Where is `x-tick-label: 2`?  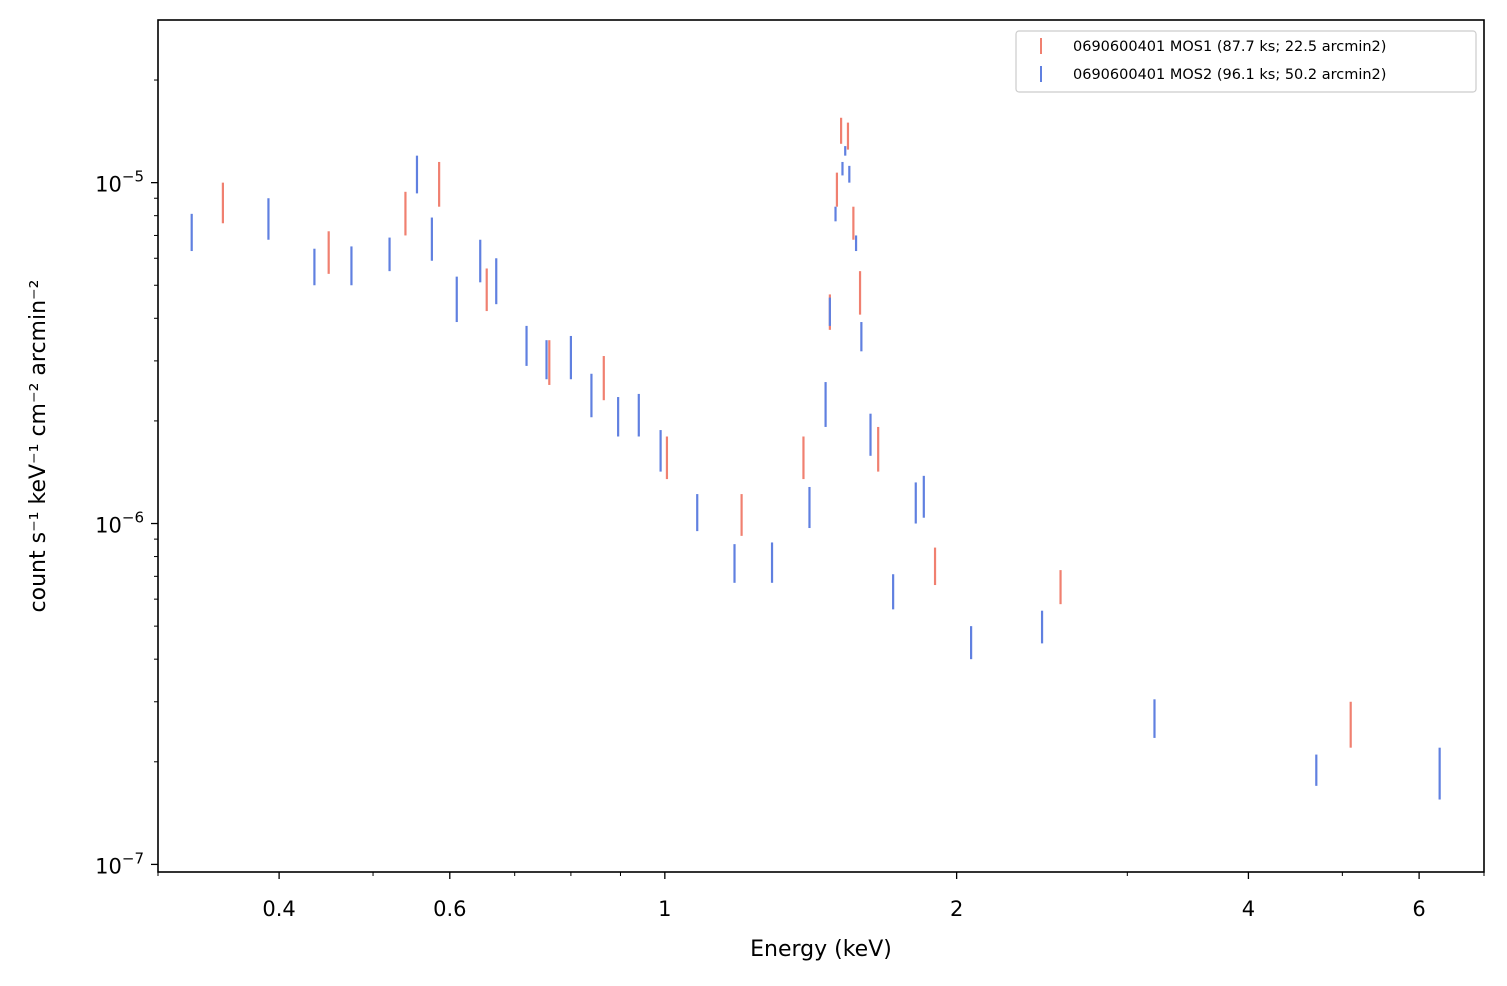
x-tick-label: 2 is located at coordinates (956, 909).